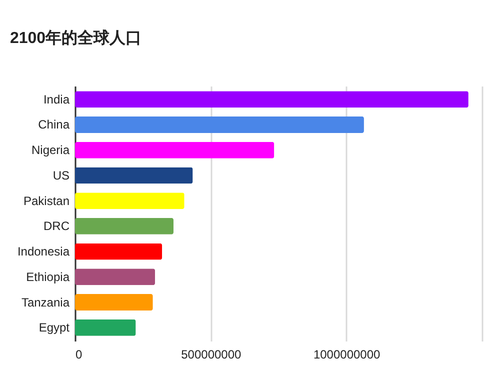  I want to click on y-tick-label: US, so click(61, 175).